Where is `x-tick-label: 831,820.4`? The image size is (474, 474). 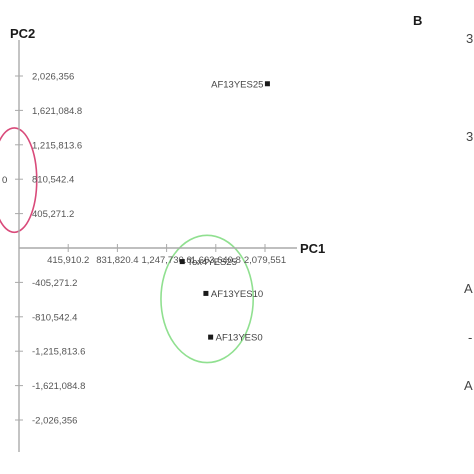
x-tick-label: 831,820.4 is located at coordinates (117, 260).